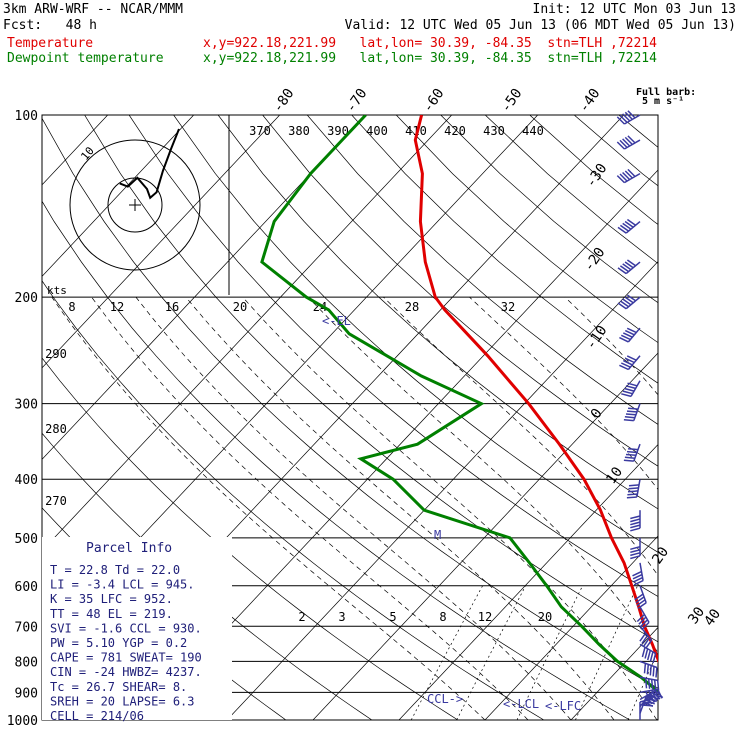 The width and height of the screenshot is (740, 740). I want to click on pressure-label: 700, so click(26, 627).